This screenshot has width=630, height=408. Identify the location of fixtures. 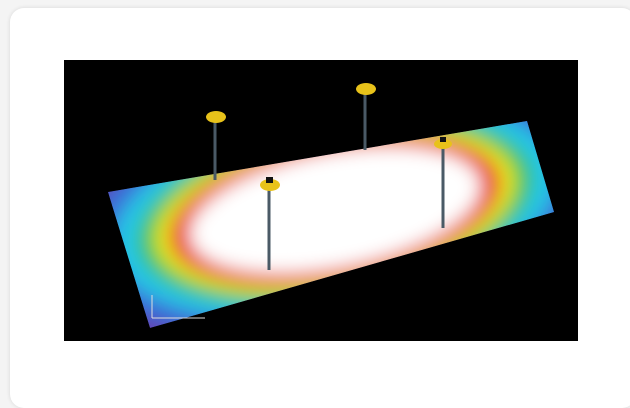
(329, 137).